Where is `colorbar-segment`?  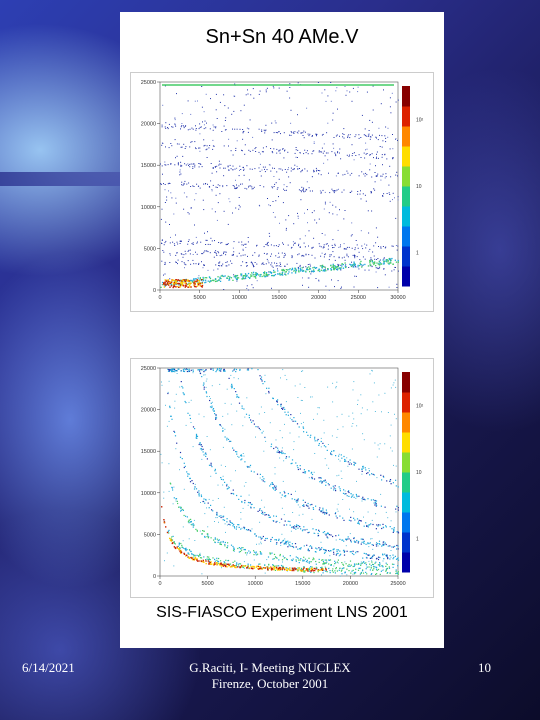
colorbar-segment is located at coordinates (406, 216).